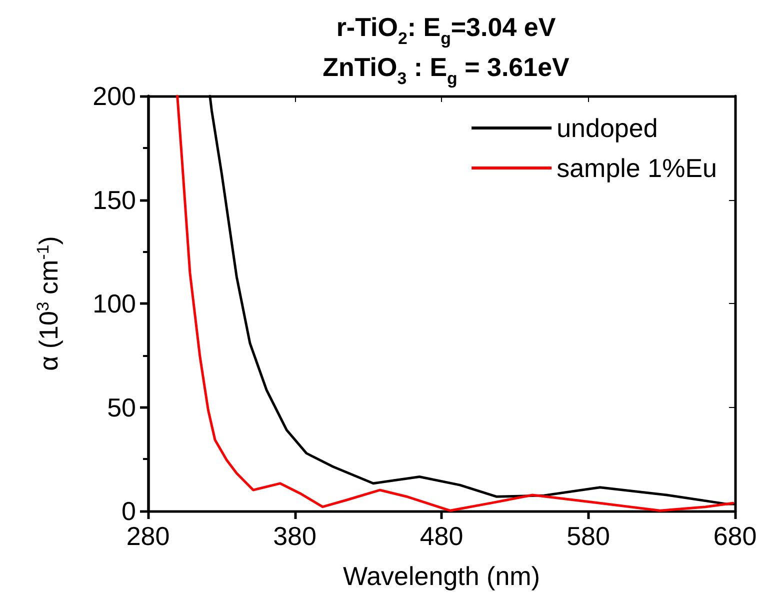 This screenshot has width=772, height=615. I want to click on legend-label: undoped, so click(607, 128).